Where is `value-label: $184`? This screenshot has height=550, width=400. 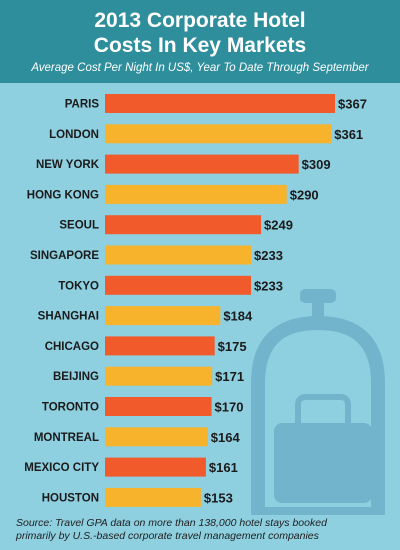
value-label: $184 is located at coordinates (238, 316).